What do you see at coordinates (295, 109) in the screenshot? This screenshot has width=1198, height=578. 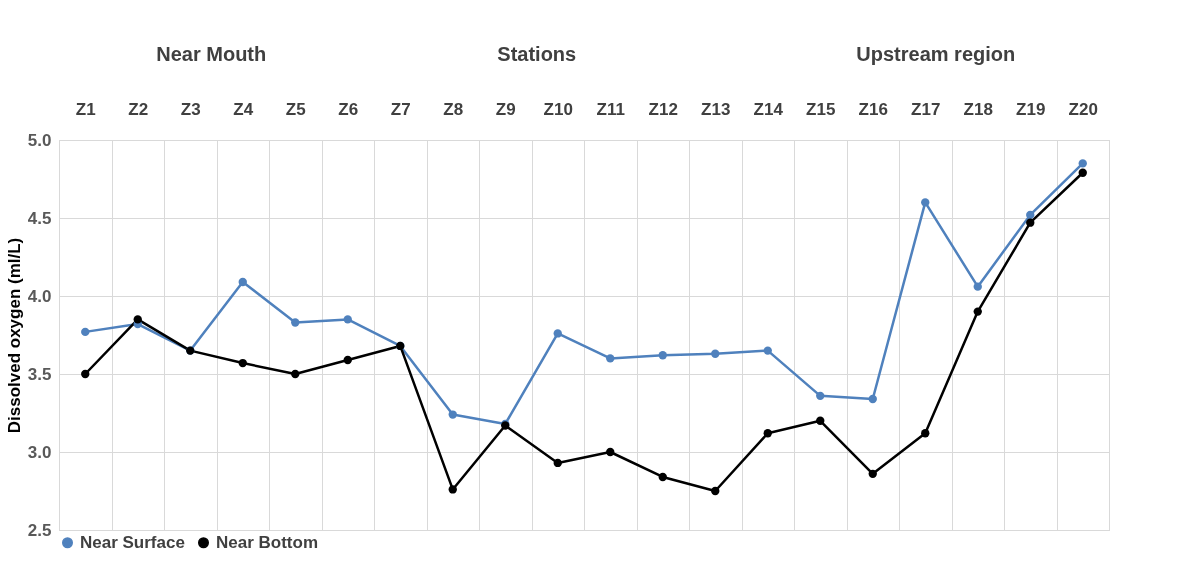 I see `x-tick-label: Z5` at bounding box center [295, 109].